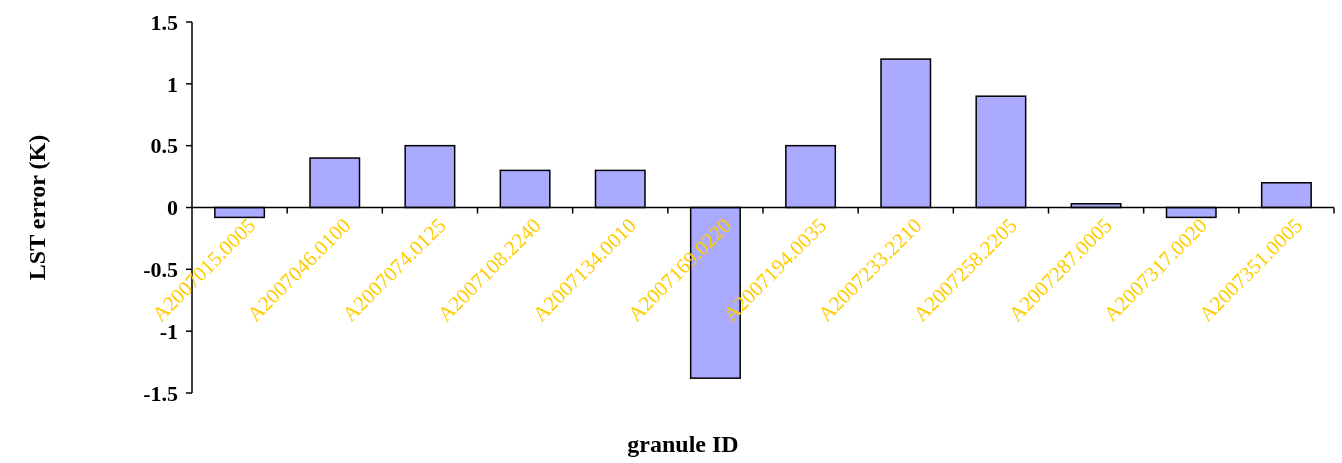 This screenshot has height=463, width=1342. Describe the element at coordinates (172, 84) in the screenshot. I see `y-tick-label: 1` at that location.